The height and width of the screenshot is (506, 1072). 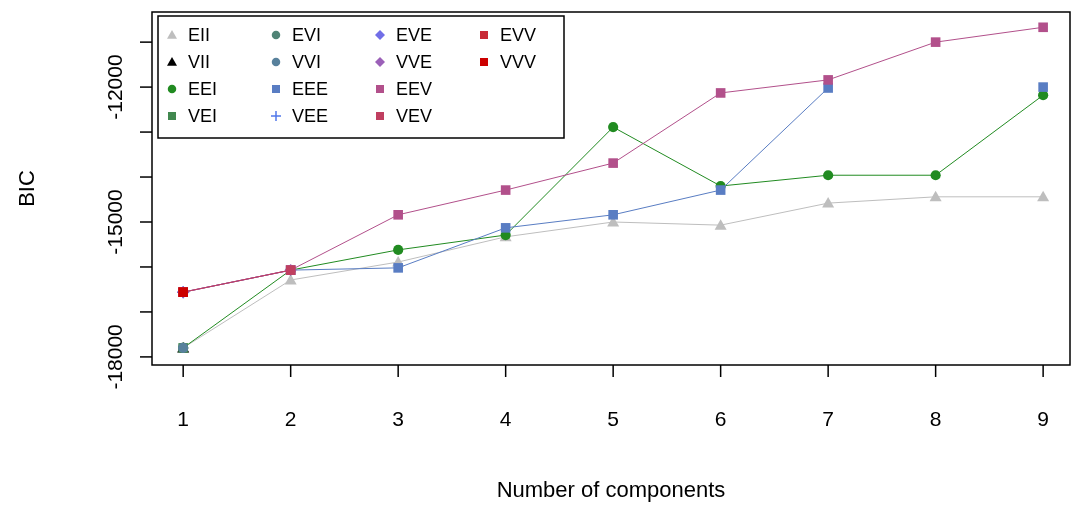 I want to click on legend-label: EEE, so click(x=310, y=89).